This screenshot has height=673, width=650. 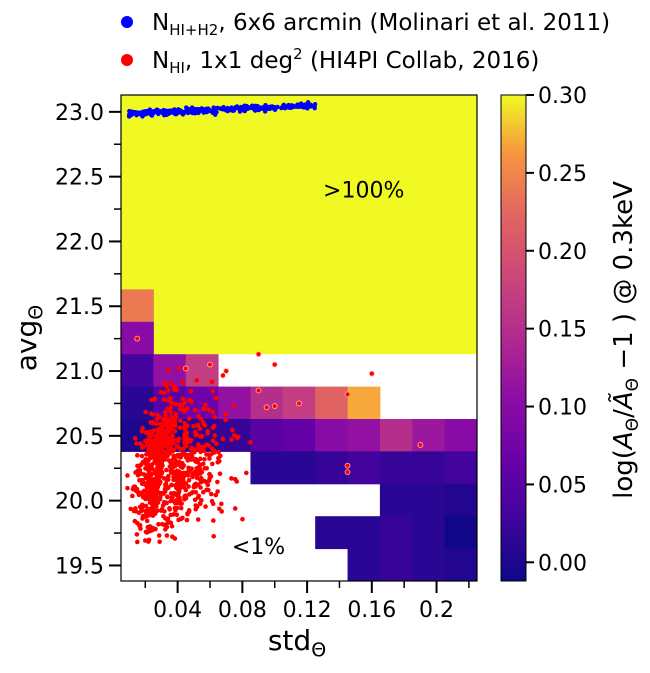 I want to click on y-tick-label: 21.5, so click(x=79, y=307).